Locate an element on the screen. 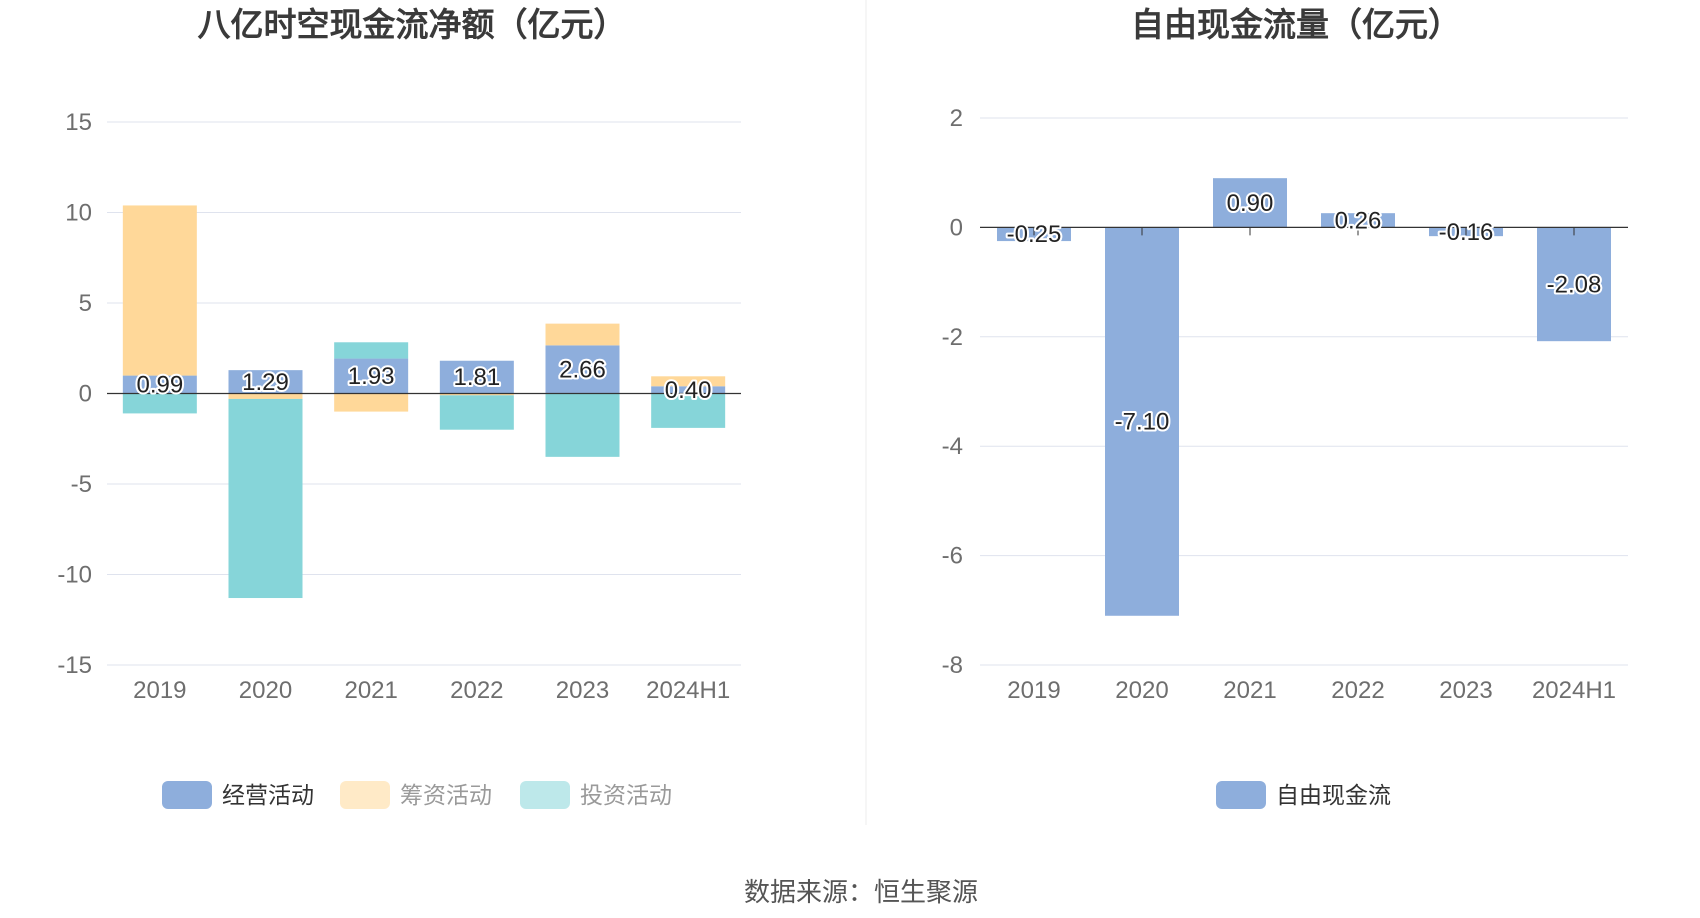 Image resolution: width=1700 pixels, height=918 pixels. y-tick-label: 5 is located at coordinates (85, 303).